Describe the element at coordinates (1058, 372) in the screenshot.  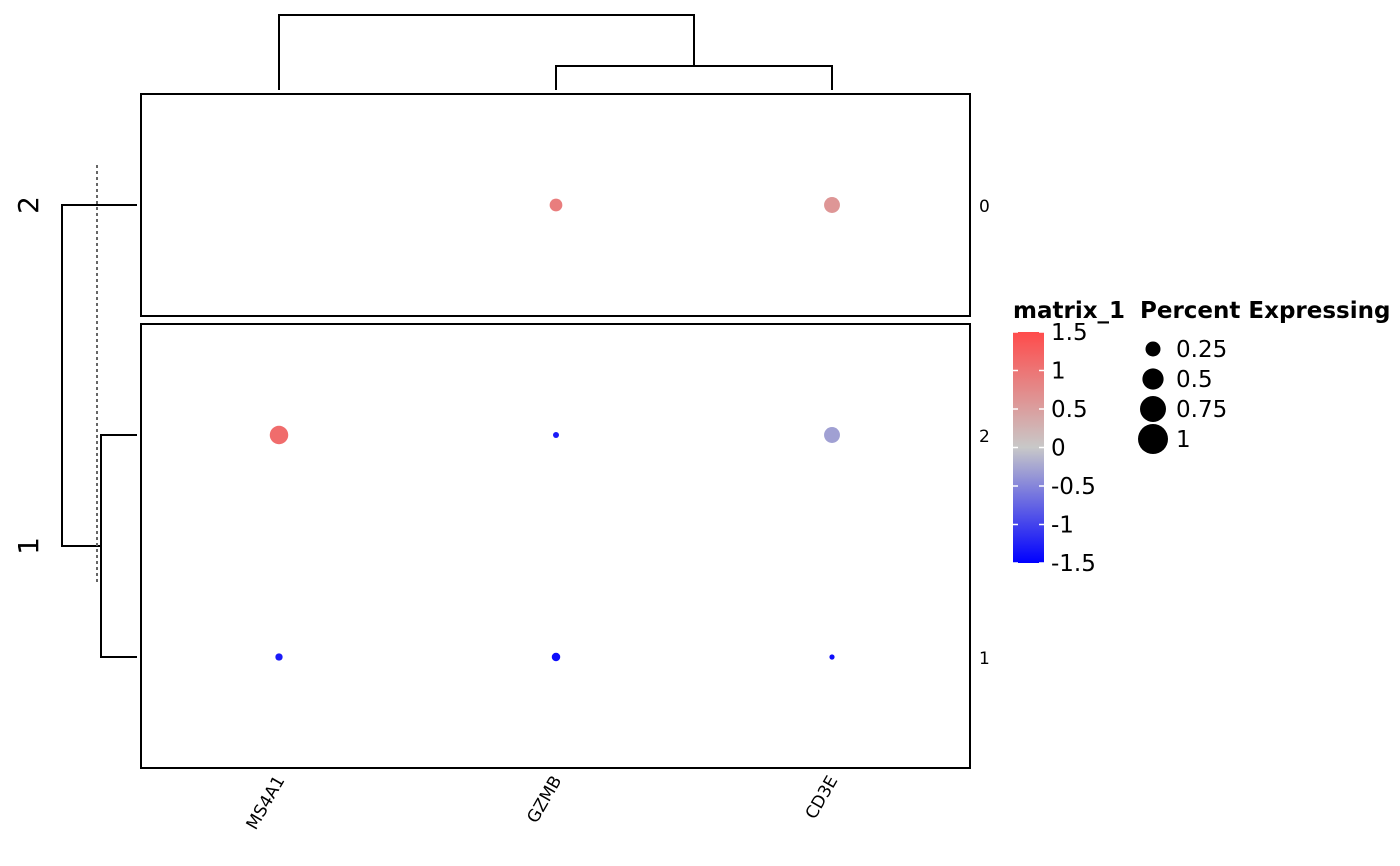
I see `color-tick-label: 1` at that location.